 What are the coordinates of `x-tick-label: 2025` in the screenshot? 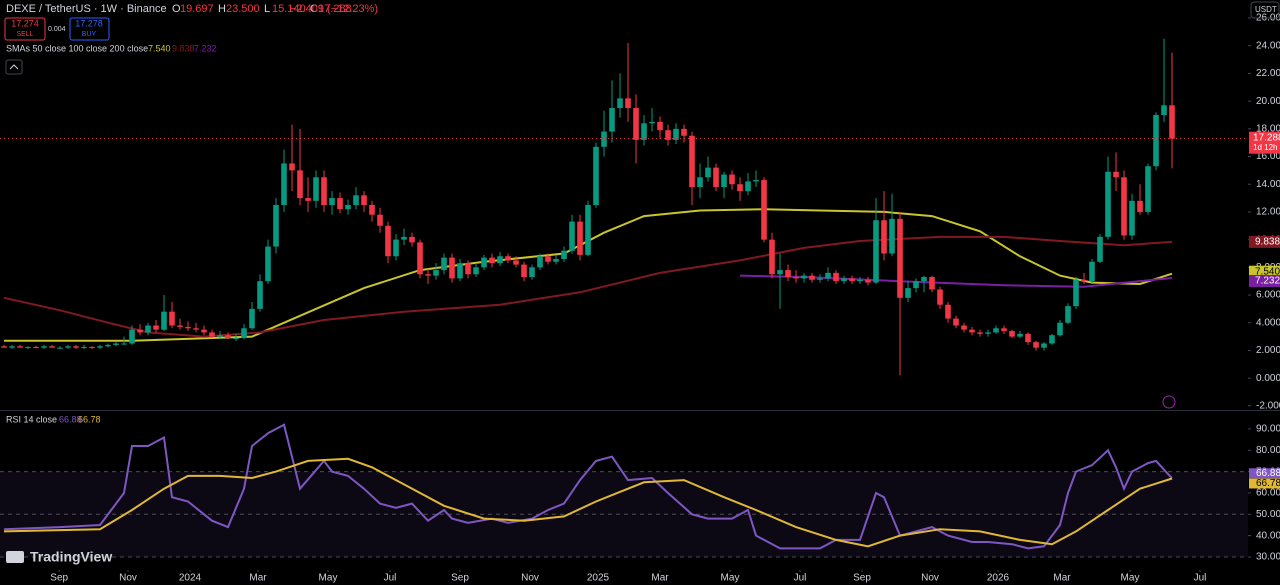 It's located at (598, 578).